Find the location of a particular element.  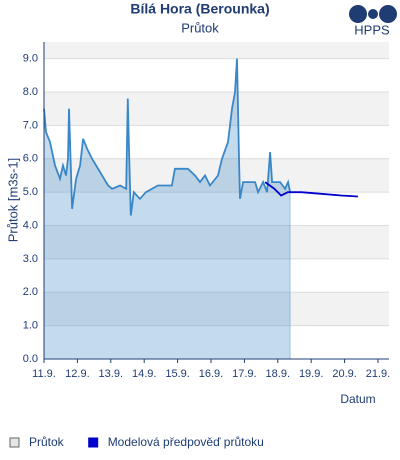

x-tick-label: 14.9. is located at coordinates (144, 374).